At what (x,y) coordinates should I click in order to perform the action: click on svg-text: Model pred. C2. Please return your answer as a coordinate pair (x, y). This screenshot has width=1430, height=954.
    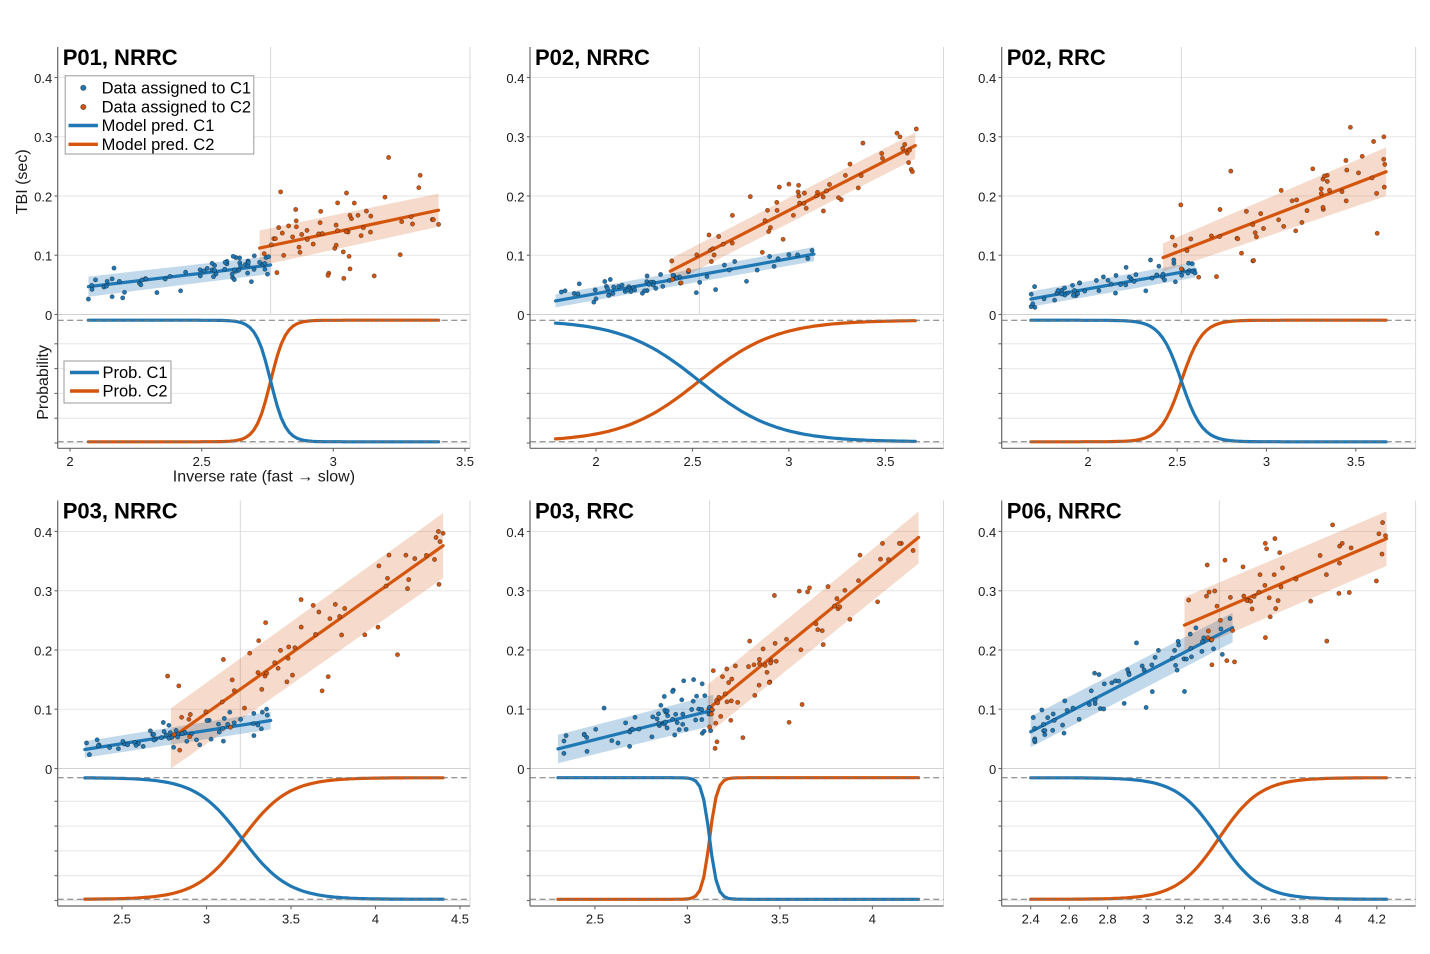
    Looking at the image, I should click on (158, 145).